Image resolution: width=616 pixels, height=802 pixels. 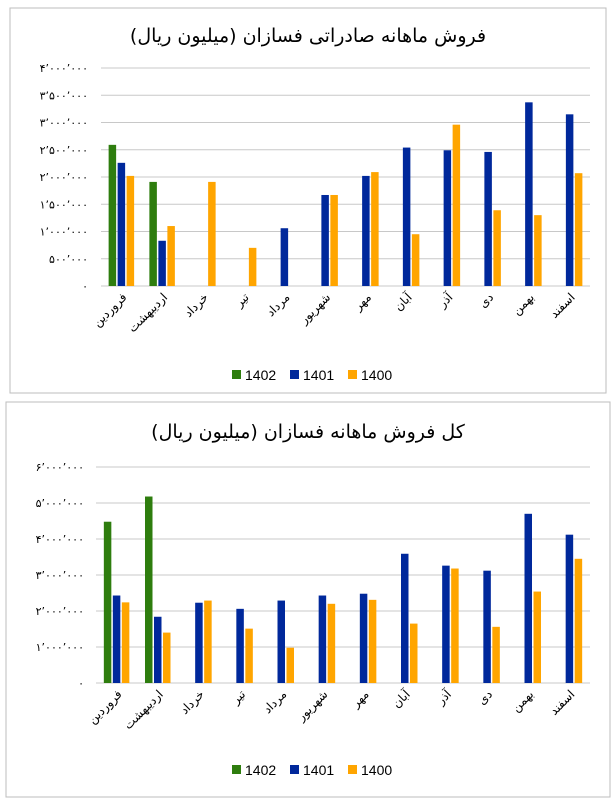 What do you see at coordinates (60, 467) in the screenshot?
I see `y-tick-label: ۶٬۰۰۰٬۰۰۰` at bounding box center [60, 467].